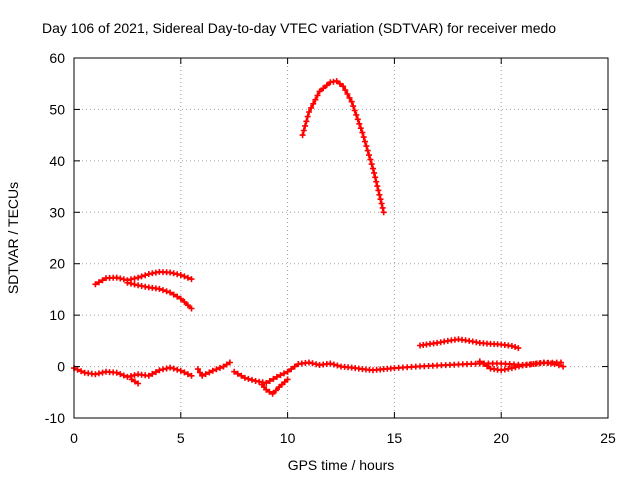 Image resolution: width=640 pixels, height=480 pixels. What do you see at coordinates (341, 465) in the screenshot?
I see `x-axis-label: GPS time / hours` at bounding box center [341, 465].